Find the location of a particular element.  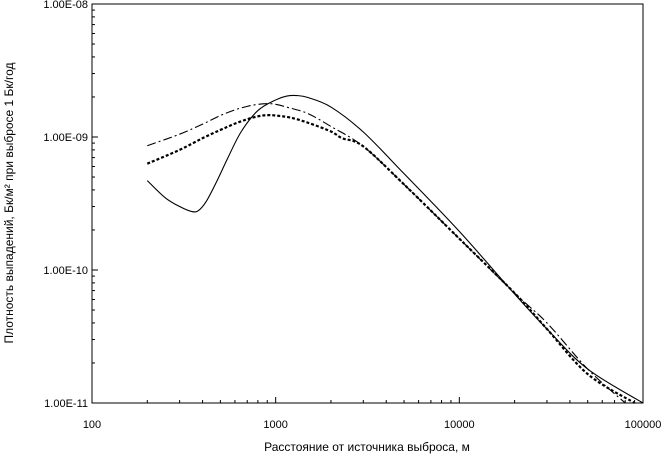

x-tick-label: 10000 is located at coordinates (459, 425).